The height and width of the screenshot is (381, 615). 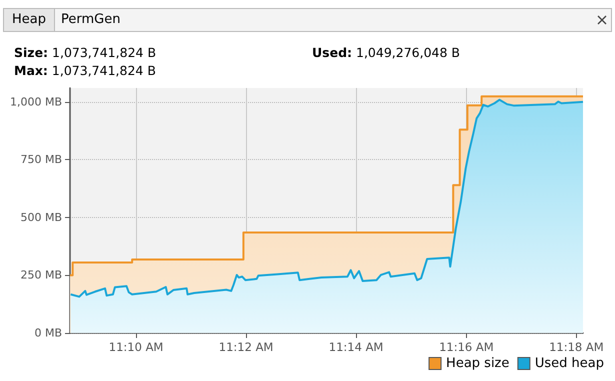 I want to click on x-tick-label: 11:18 AM, so click(x=576, y=347).